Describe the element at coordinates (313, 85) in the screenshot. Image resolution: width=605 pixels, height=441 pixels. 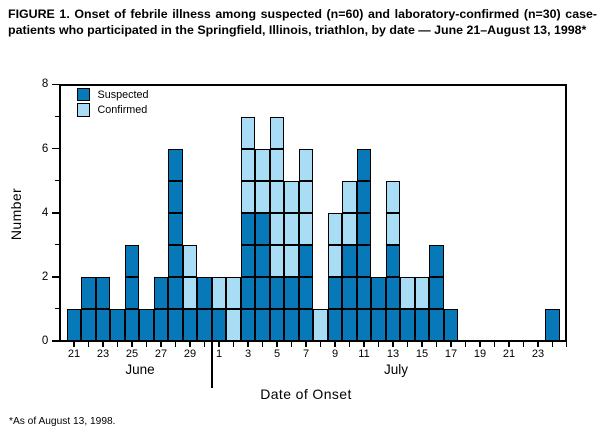
I see `plot-frame-top` at that location.